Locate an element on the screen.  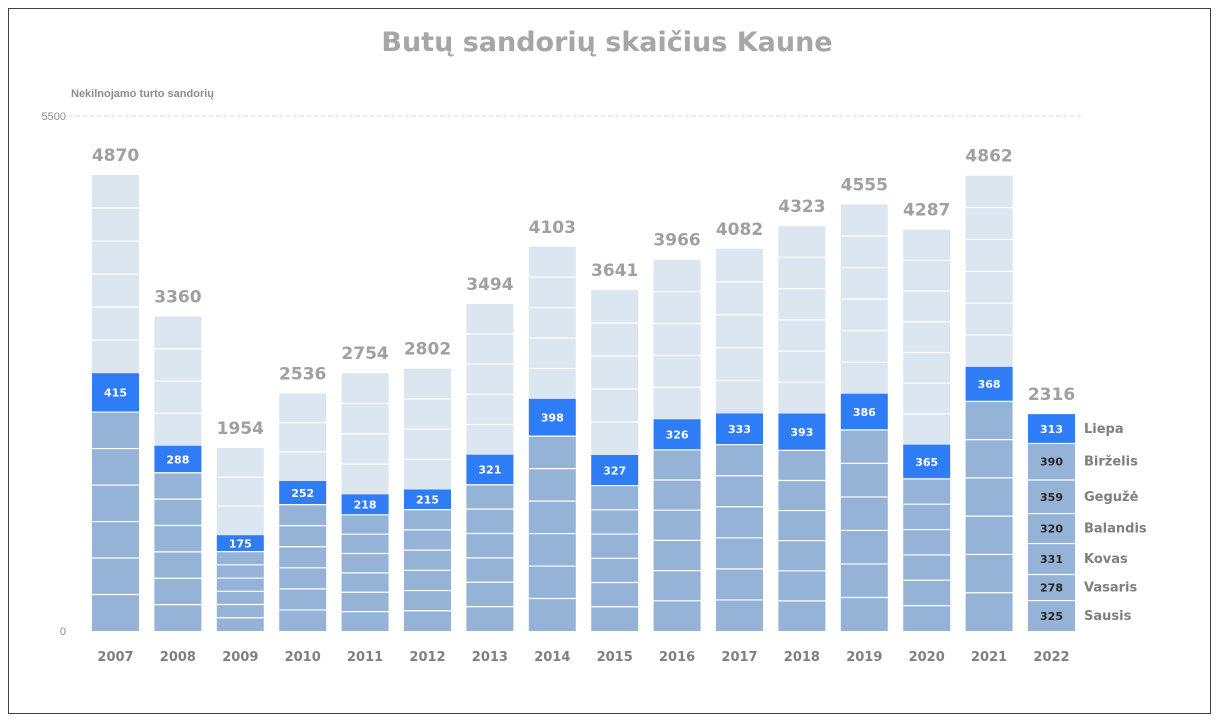
month-value-Sausis: 325 is located at coordinates (1051, 616).